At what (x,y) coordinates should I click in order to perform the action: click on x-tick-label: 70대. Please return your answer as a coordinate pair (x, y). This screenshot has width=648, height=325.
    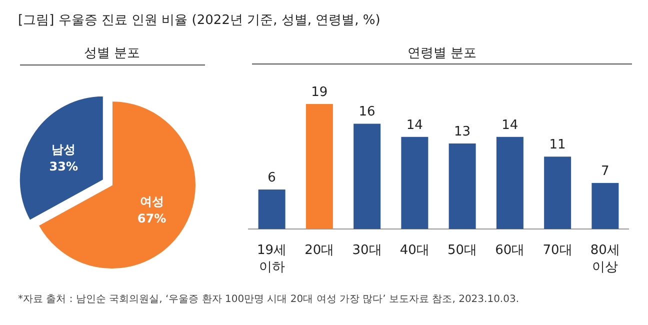
    Looking at the image, I should click on (557, 250).